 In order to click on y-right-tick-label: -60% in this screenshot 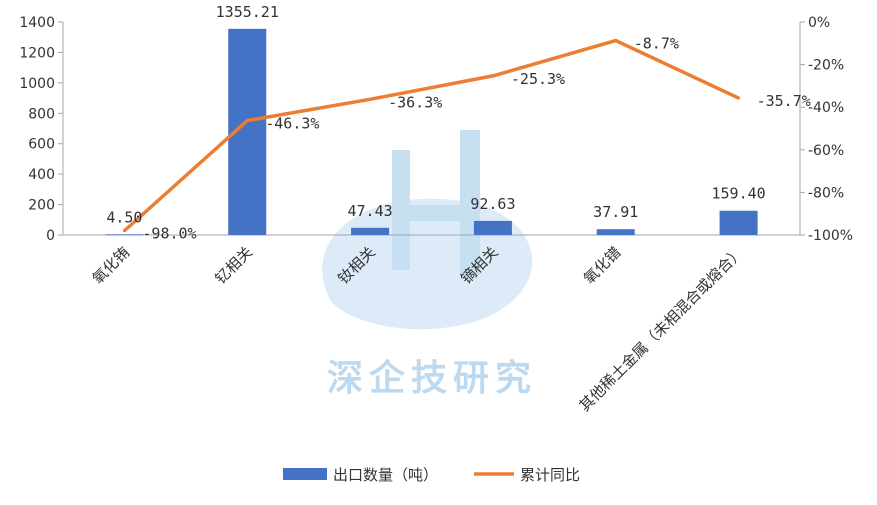, I will do `click(826, 151)`.